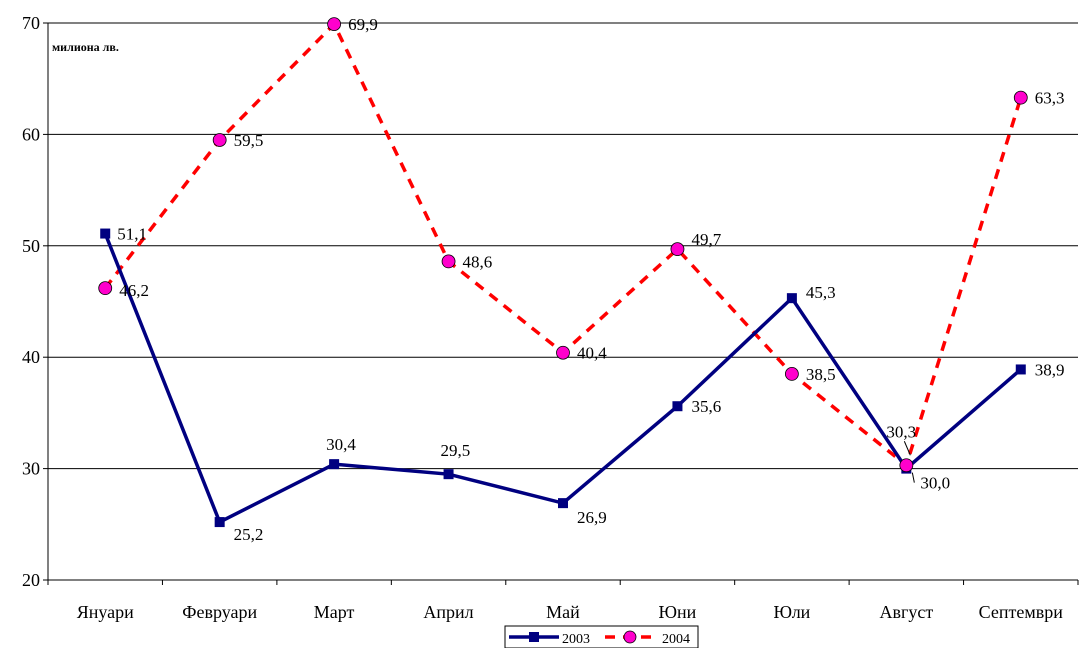 Image resolution: width=1080 pixels, height=648 pixels. Describe the element at coordinates (31, 580) in the screenshot. I see `y-tick-label: 20` at that location.